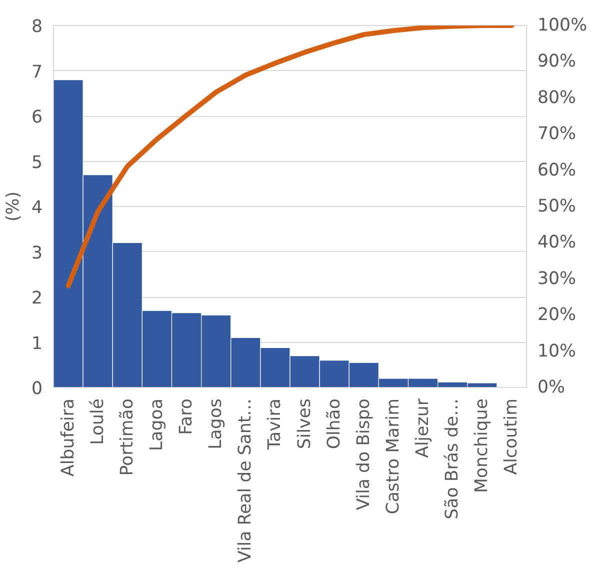  I want to click on y2-tick-label: 90%, so click(557, 62).